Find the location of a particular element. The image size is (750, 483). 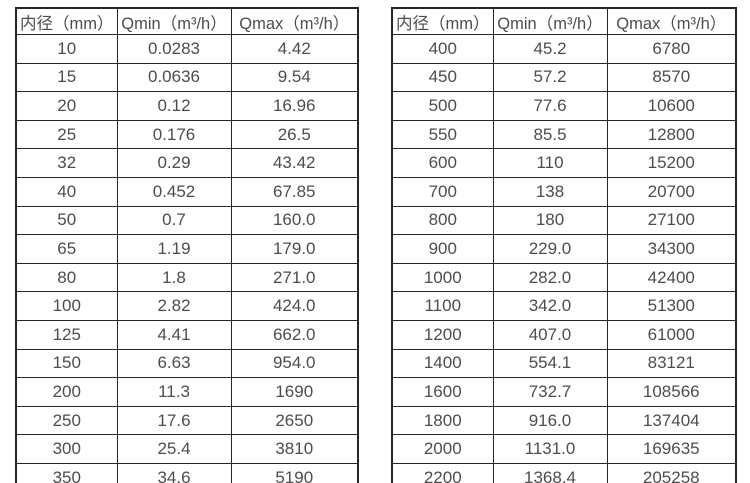

table-cell: 550 is located at coordinates (442, 134).